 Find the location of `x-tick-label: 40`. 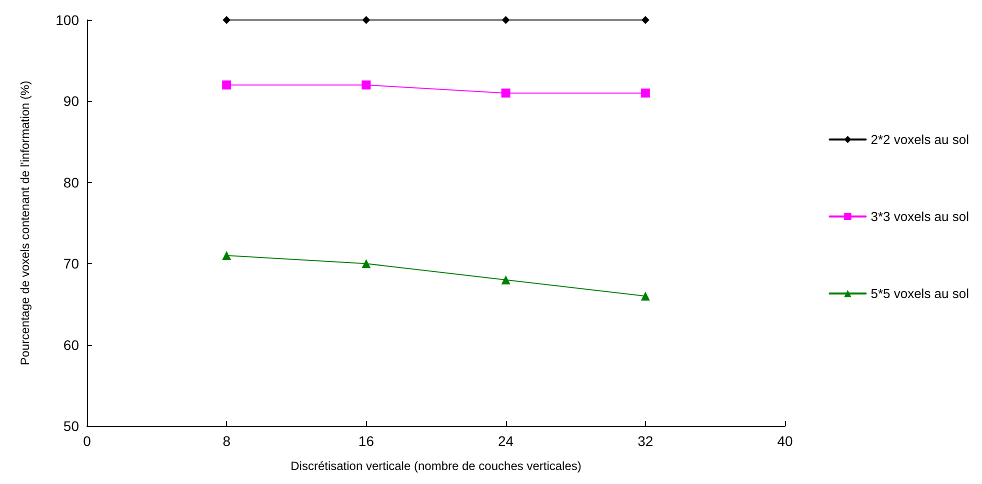

x-tick-label: 40 is located at coordinates (785, 441).